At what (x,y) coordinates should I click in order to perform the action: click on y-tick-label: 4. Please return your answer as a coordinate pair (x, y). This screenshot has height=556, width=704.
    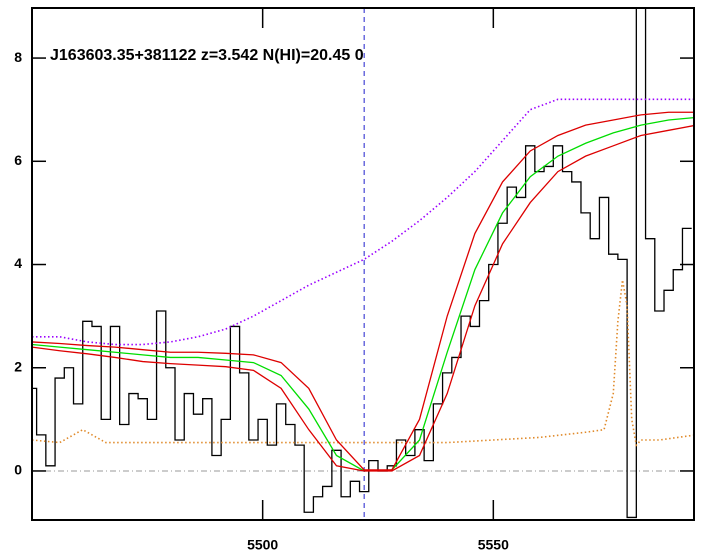
    Looking at the image, I should click on (18, 263).